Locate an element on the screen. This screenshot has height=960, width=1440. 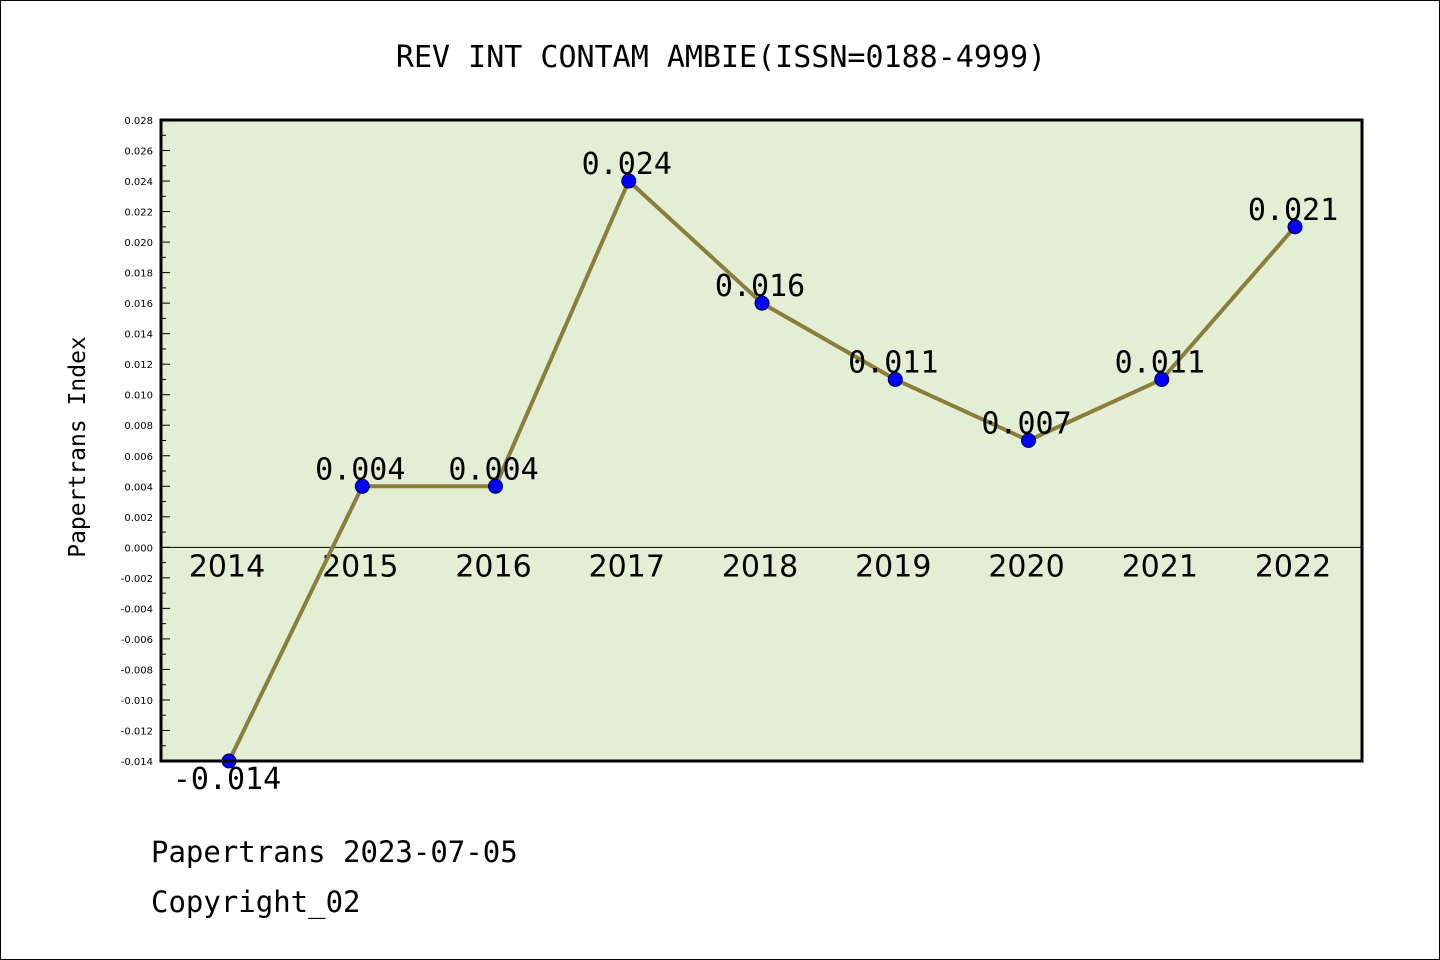
x-tick-label: 2020 is located at coordinates (1026, 566).